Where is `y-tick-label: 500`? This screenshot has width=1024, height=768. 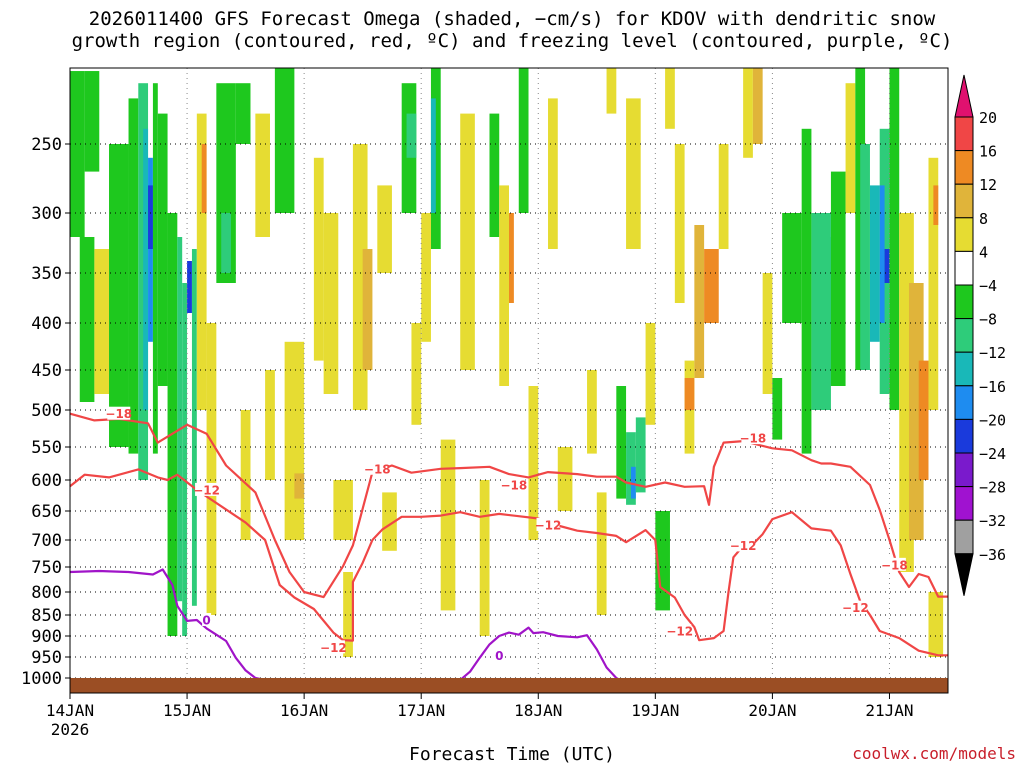 y-tick-label: 500 is located at coordinates (46, 411).